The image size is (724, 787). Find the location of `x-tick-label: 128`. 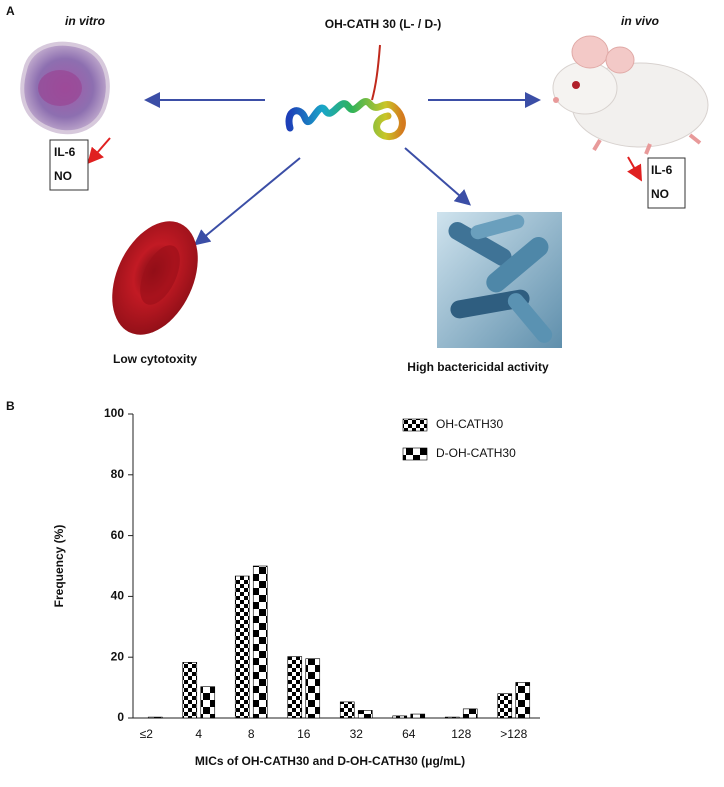

x-tick-label: 128 is located at coordinates (461, 734).